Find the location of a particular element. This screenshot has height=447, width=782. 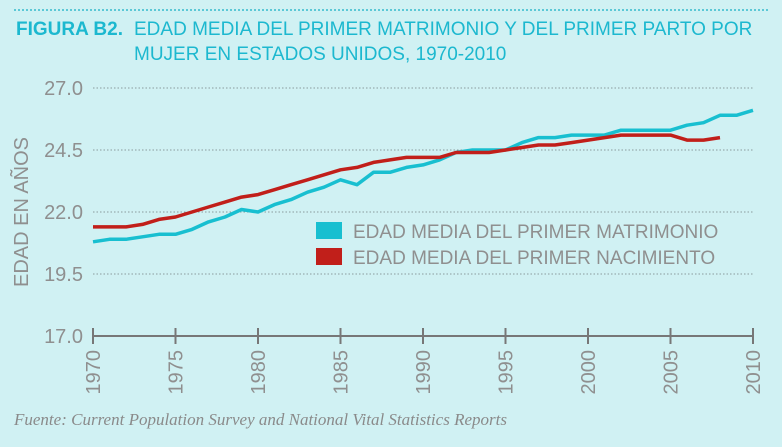

y-tick-label: 27.0 is located at coordinates (63, 89).